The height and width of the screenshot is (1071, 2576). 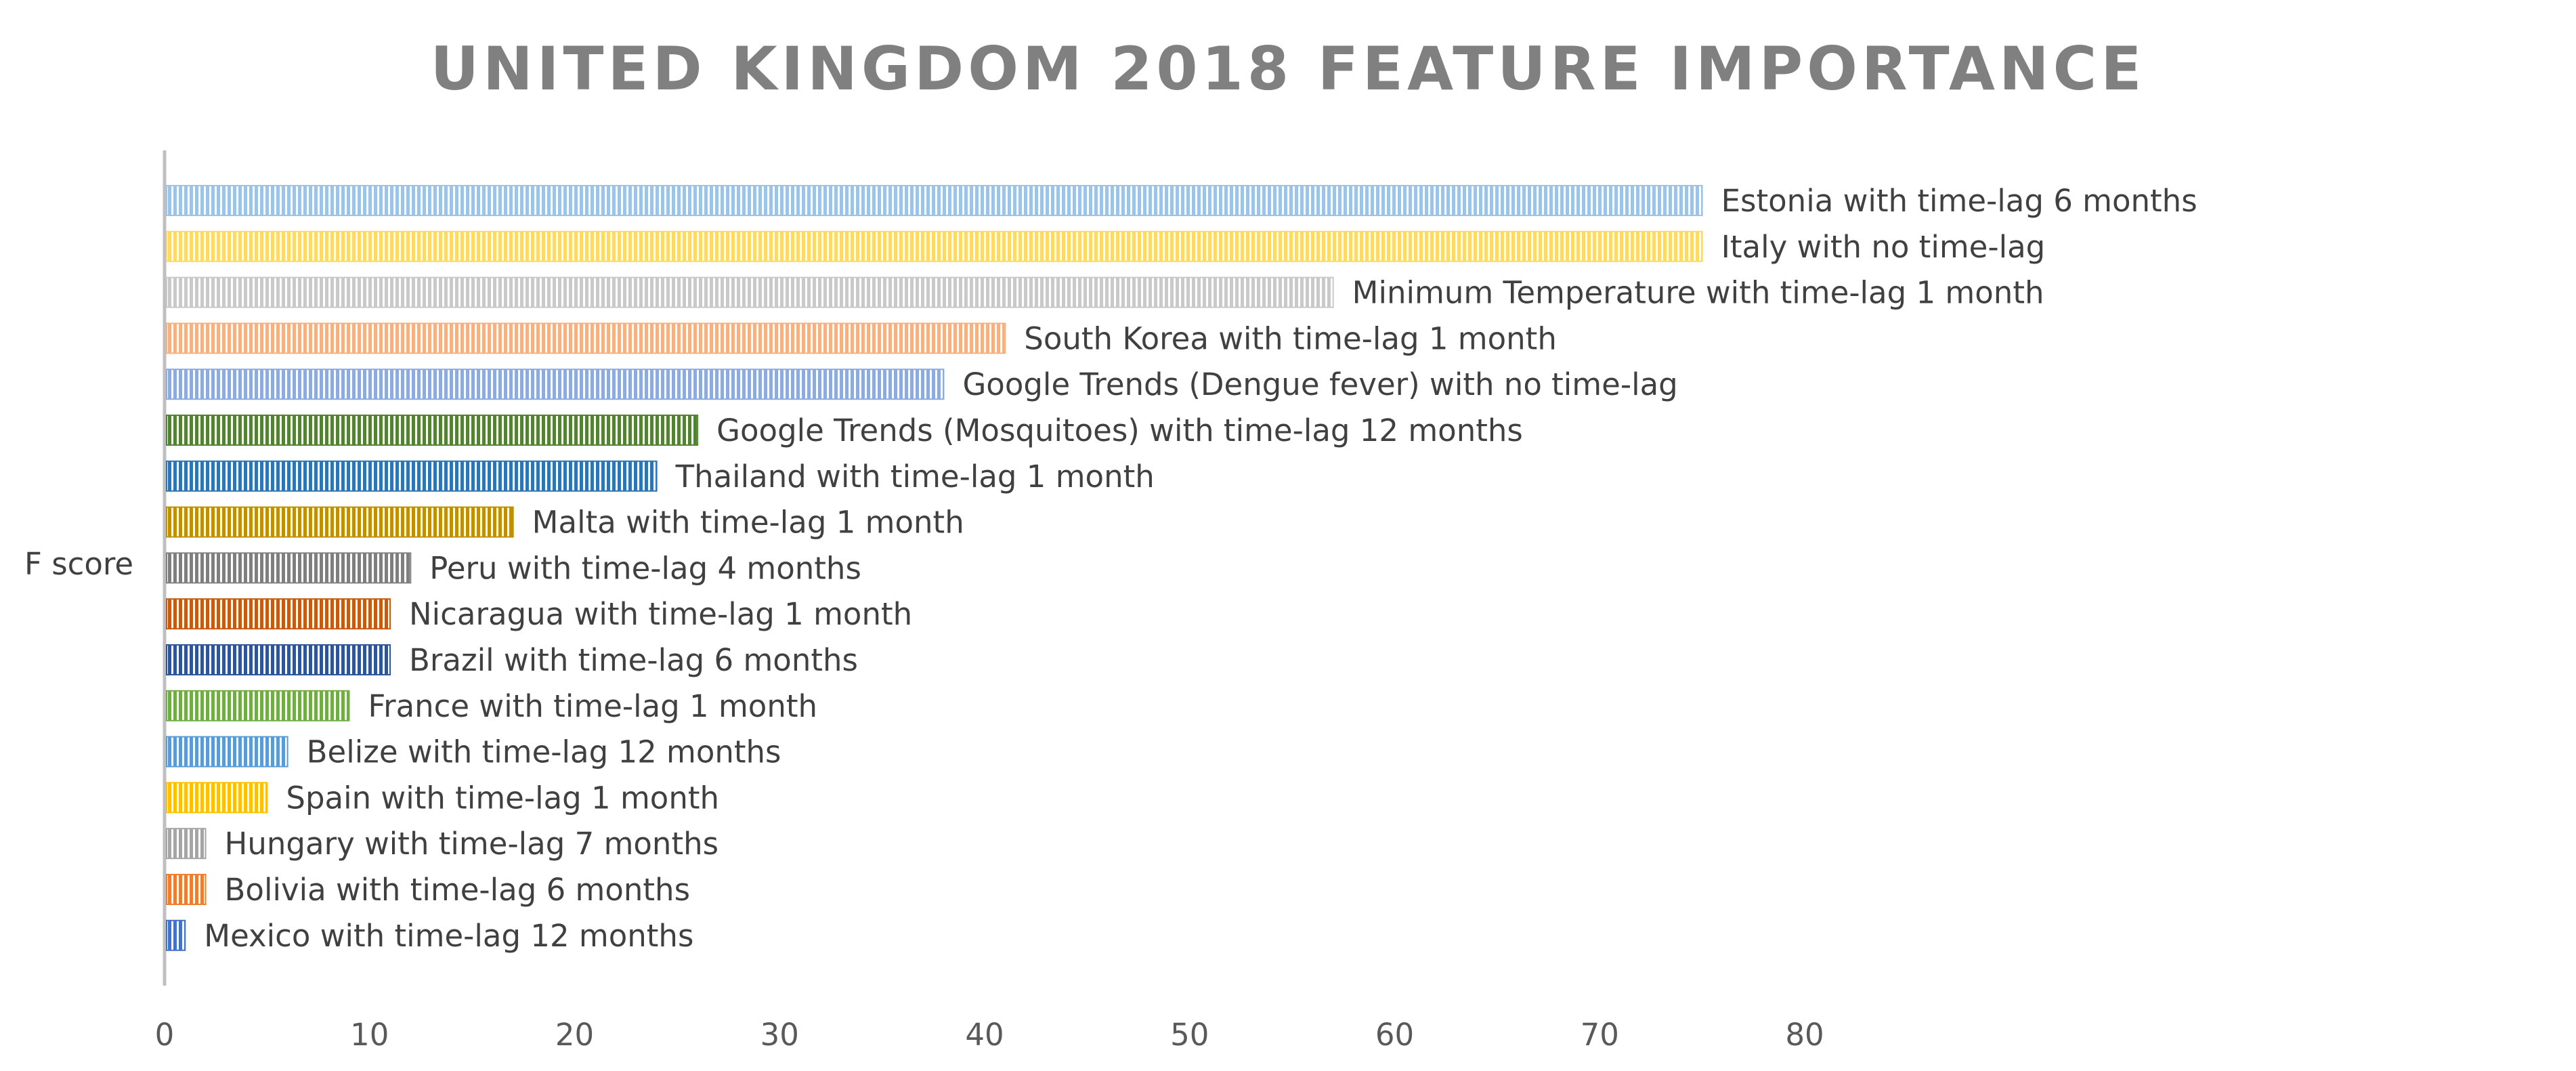 What do you see at coordinates (660, 614) in the screenshot?
I see `bar-label: Nicaragua with time-lag 1 month` at bounding box center [660, 614].